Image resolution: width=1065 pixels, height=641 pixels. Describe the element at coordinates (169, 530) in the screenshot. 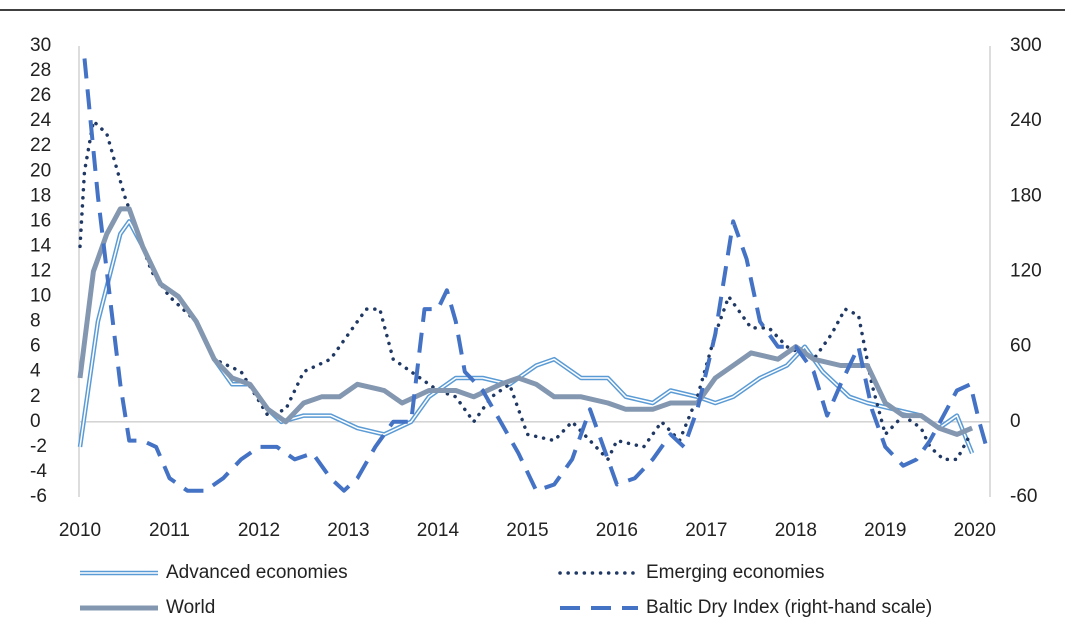

I see `x-tick-label: 2011` at that location.